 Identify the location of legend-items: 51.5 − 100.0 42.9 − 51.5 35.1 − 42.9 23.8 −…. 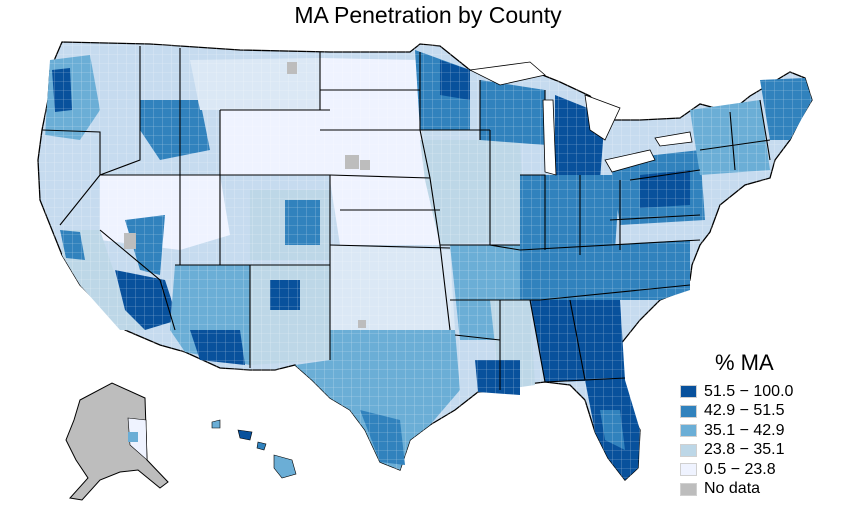
(765, 440).